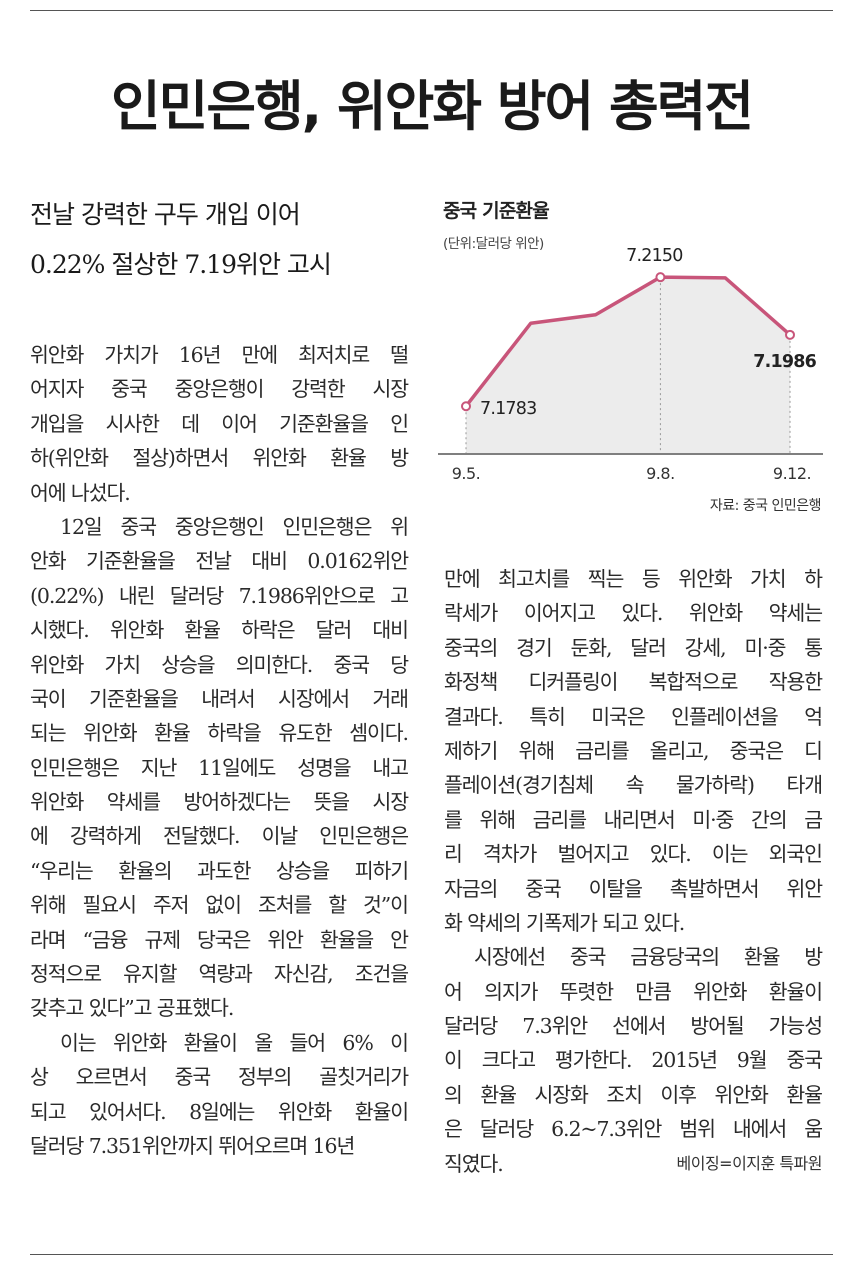 The image size is (863, 1267). Describe the element at coordinates (165, 214) in the screenshot. I see `subheadline-line-1: 전날 강력한 구두 개입 이어` at that location.